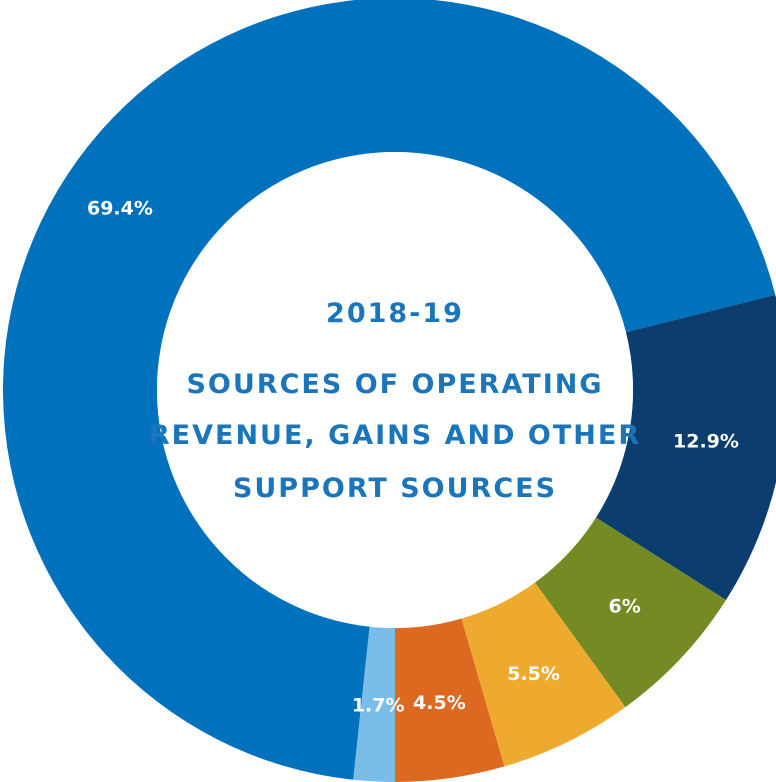  I want to click on title-line-4: SUPPORT SOURCES, so click(395, 488).